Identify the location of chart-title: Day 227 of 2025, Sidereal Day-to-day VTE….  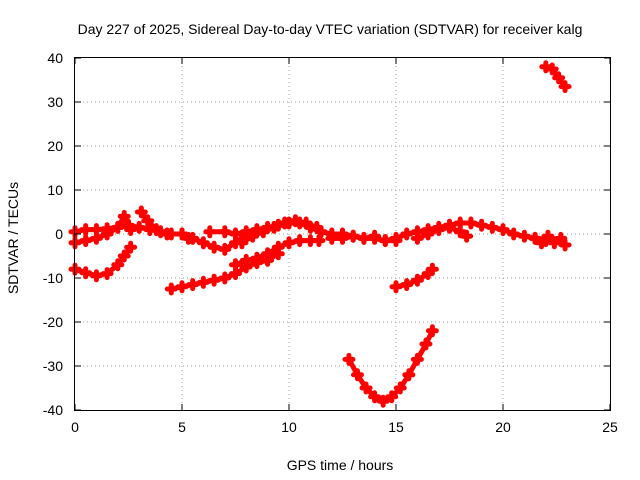
(330, 29).